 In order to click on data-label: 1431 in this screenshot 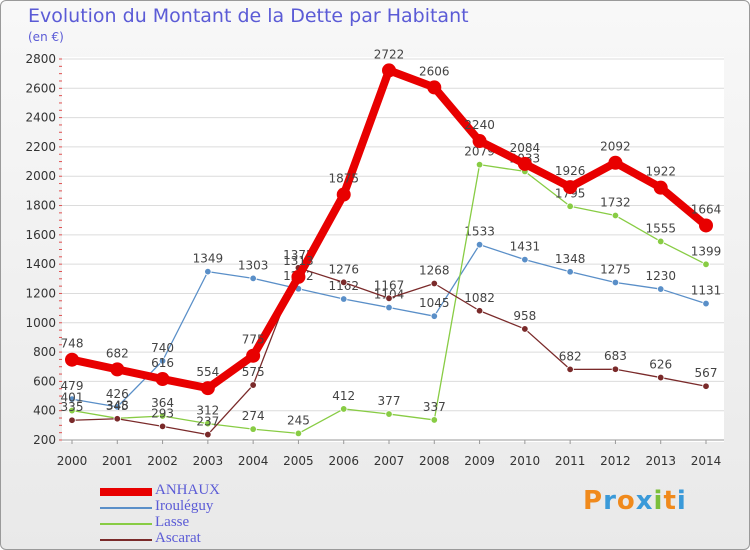, I will do `click(525, 247)`.